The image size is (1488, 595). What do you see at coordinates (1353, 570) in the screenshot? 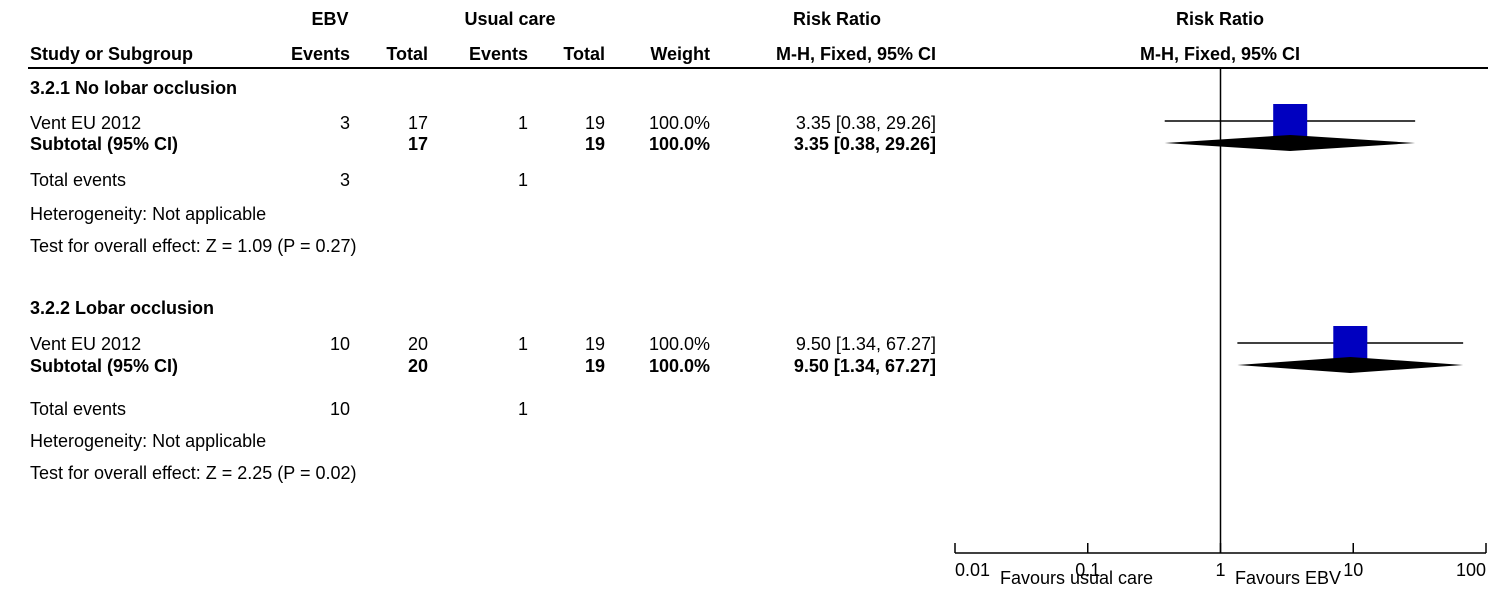
I see `x-axis-tick-label: 10` at bounding box center [1353, 570].